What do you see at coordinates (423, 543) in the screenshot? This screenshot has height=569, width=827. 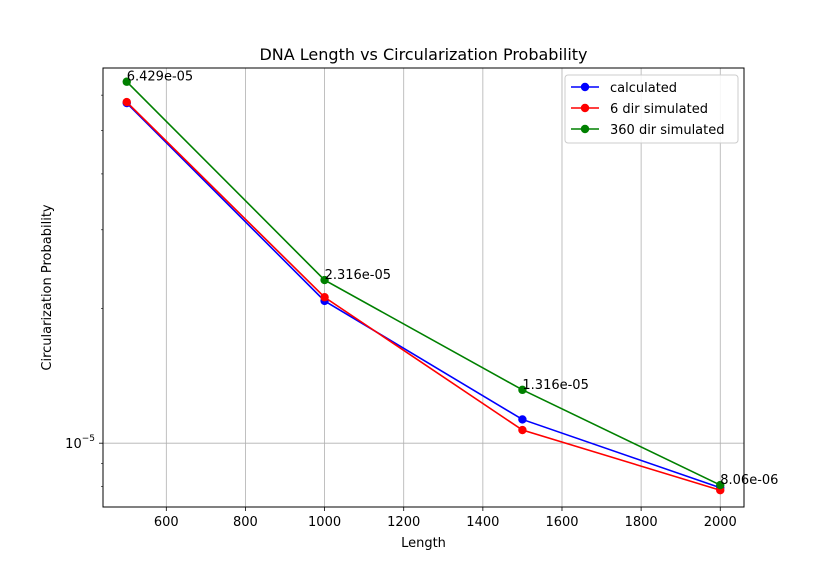 I see `x-axis-label: Length` at bounding box center [423, 543].